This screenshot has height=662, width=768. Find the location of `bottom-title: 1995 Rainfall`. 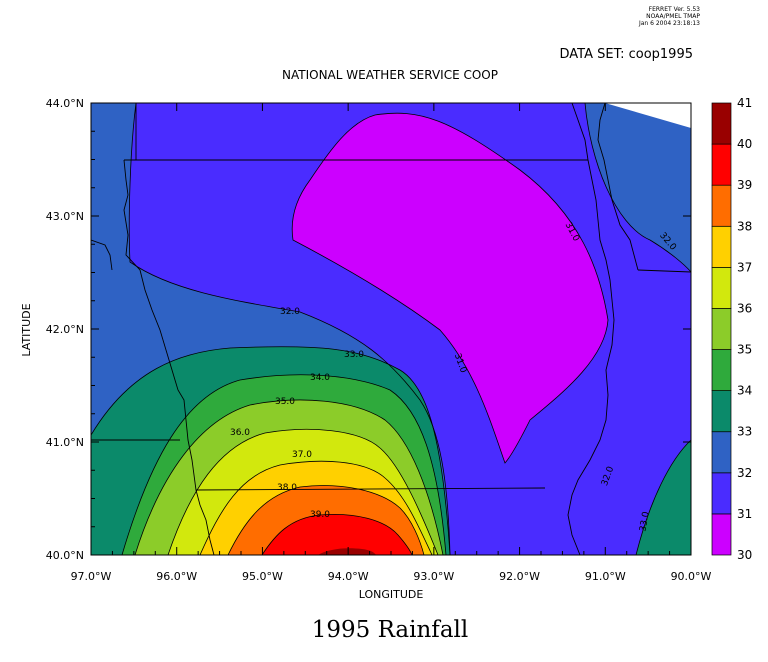

bottom-title: 1995 Rainfall is located at coordinates (390, 630).